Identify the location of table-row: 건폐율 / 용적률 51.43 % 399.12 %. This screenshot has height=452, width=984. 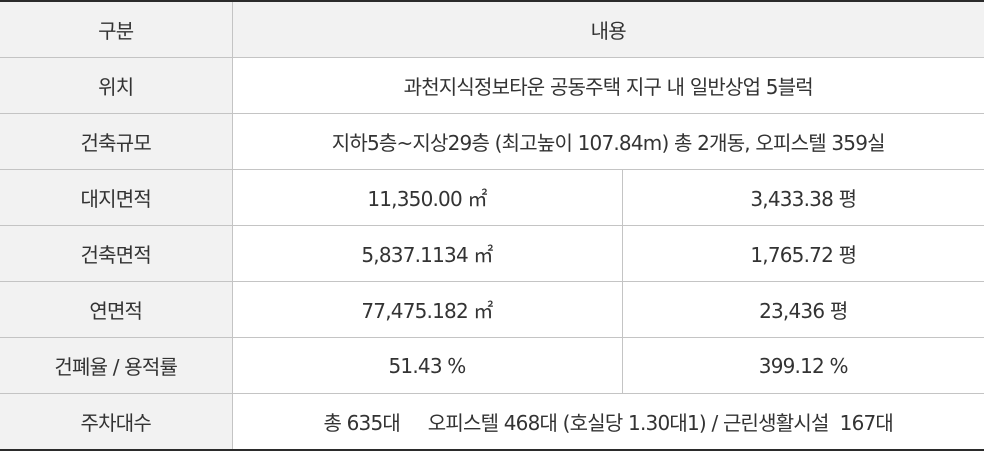
(492, 365).